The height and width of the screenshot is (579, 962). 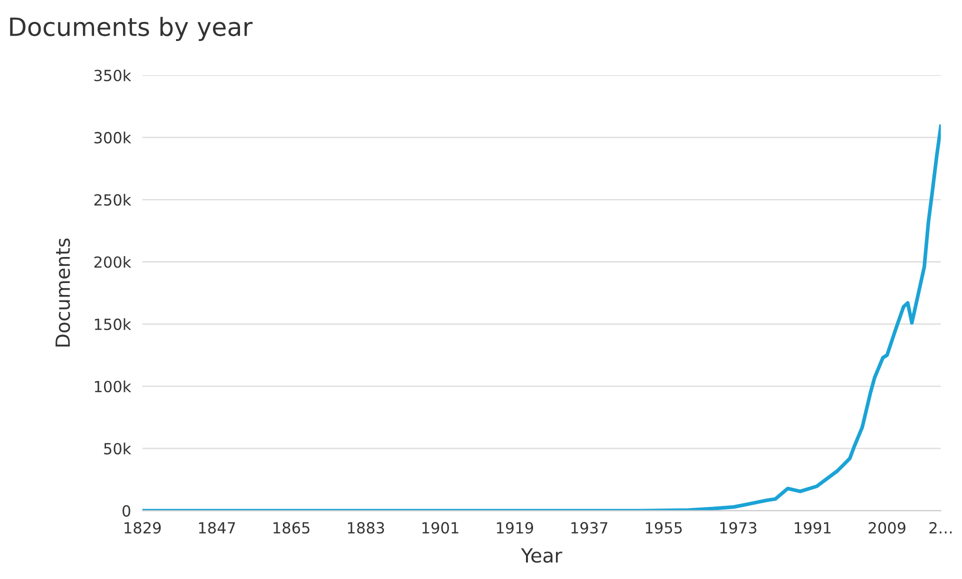 What do you see at coordinates (131, 29) in the screenshot?
I see `chart-title: Documents by year` at bounding box center [131, 29].